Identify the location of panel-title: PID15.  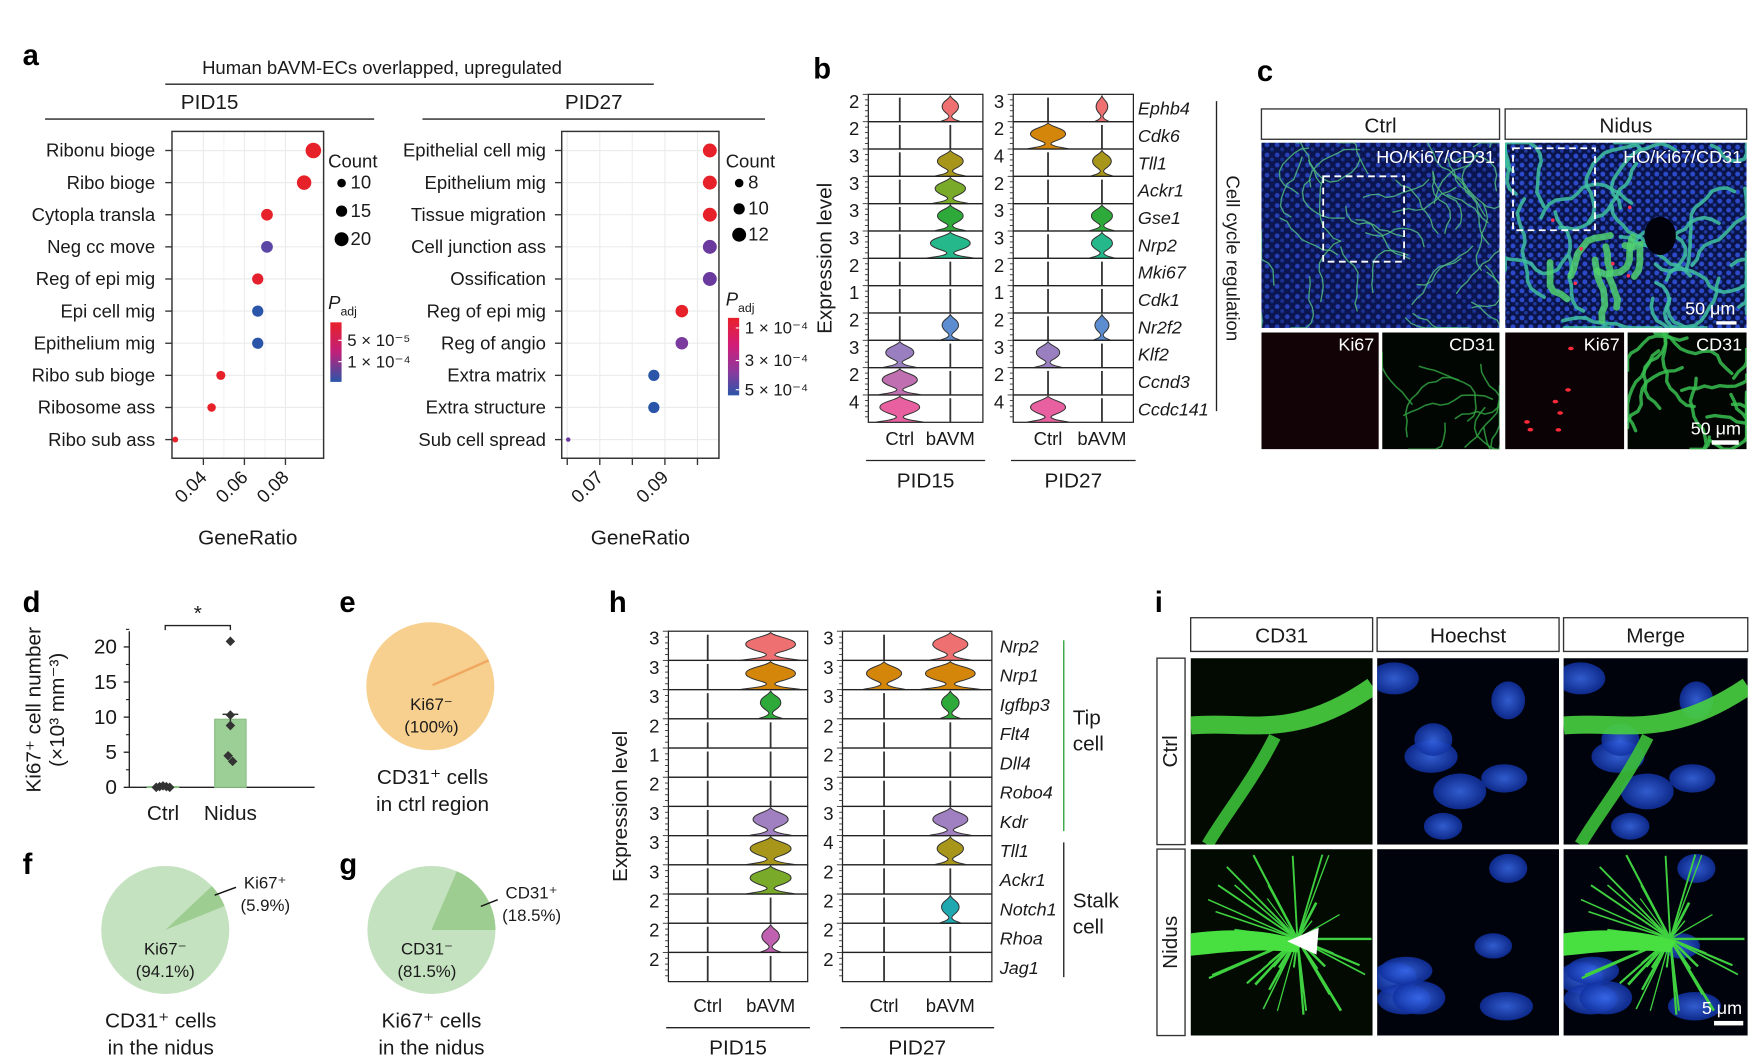
(926, 480).